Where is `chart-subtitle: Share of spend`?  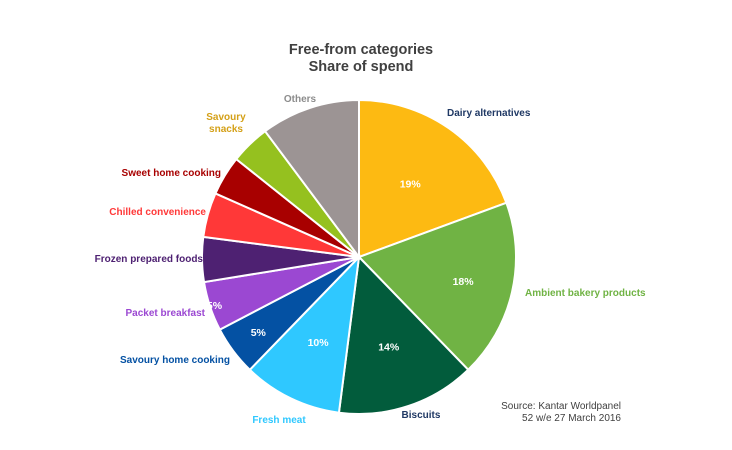 chart-subtitle: Share of spend is located at coordinates (361, 67).